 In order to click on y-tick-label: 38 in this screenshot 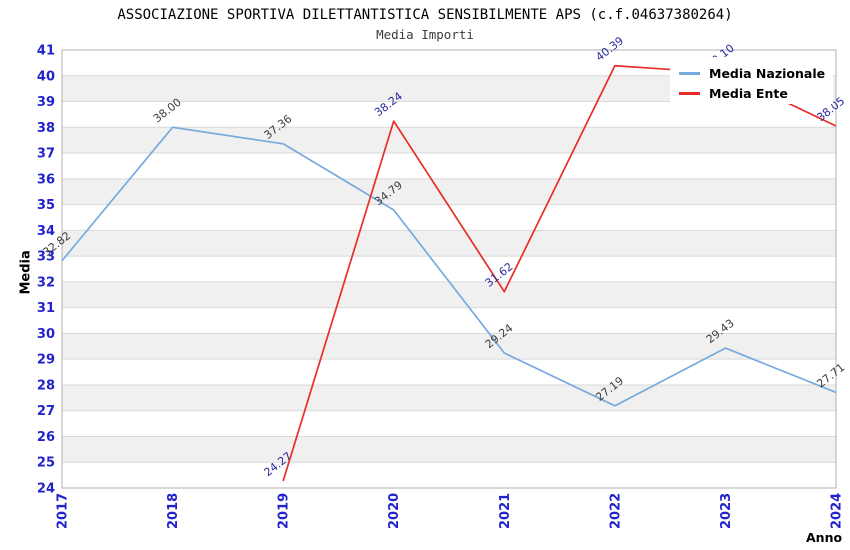, I will do `click(46, 128)`.